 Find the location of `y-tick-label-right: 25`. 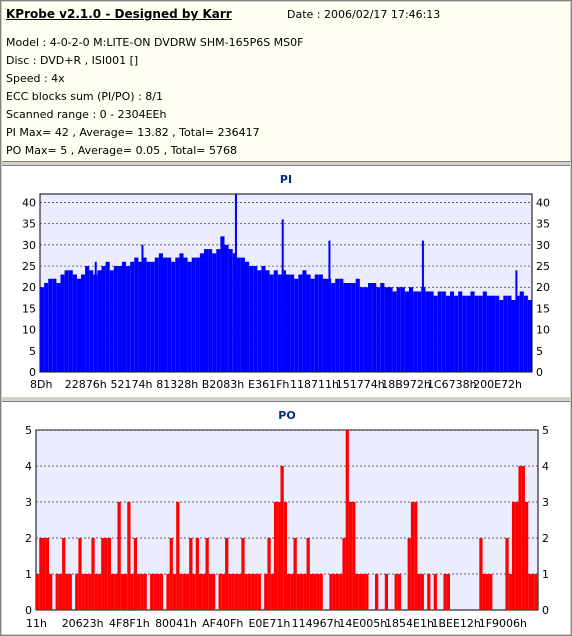

y-tick-label-right: 25 is located at coordinates (543, 266).